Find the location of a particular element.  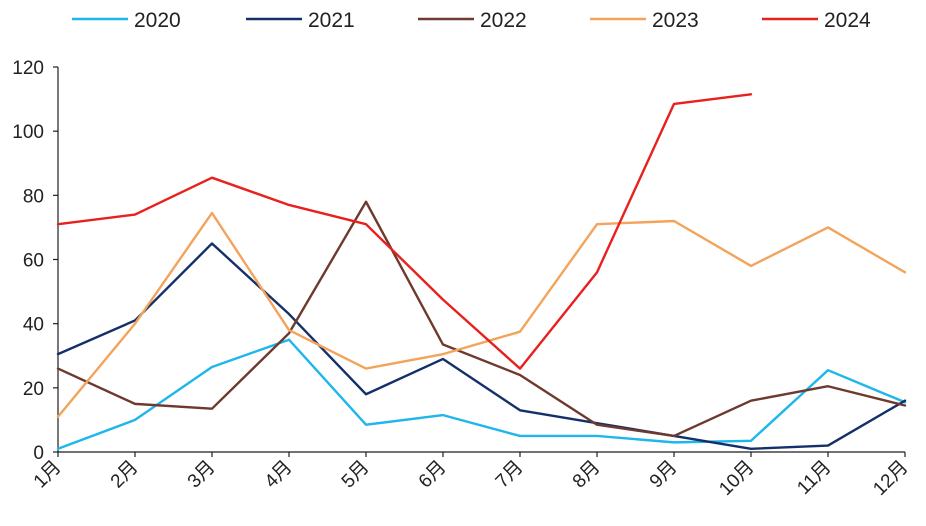

legend-label: 2021 is located at coordinates (331, 20).